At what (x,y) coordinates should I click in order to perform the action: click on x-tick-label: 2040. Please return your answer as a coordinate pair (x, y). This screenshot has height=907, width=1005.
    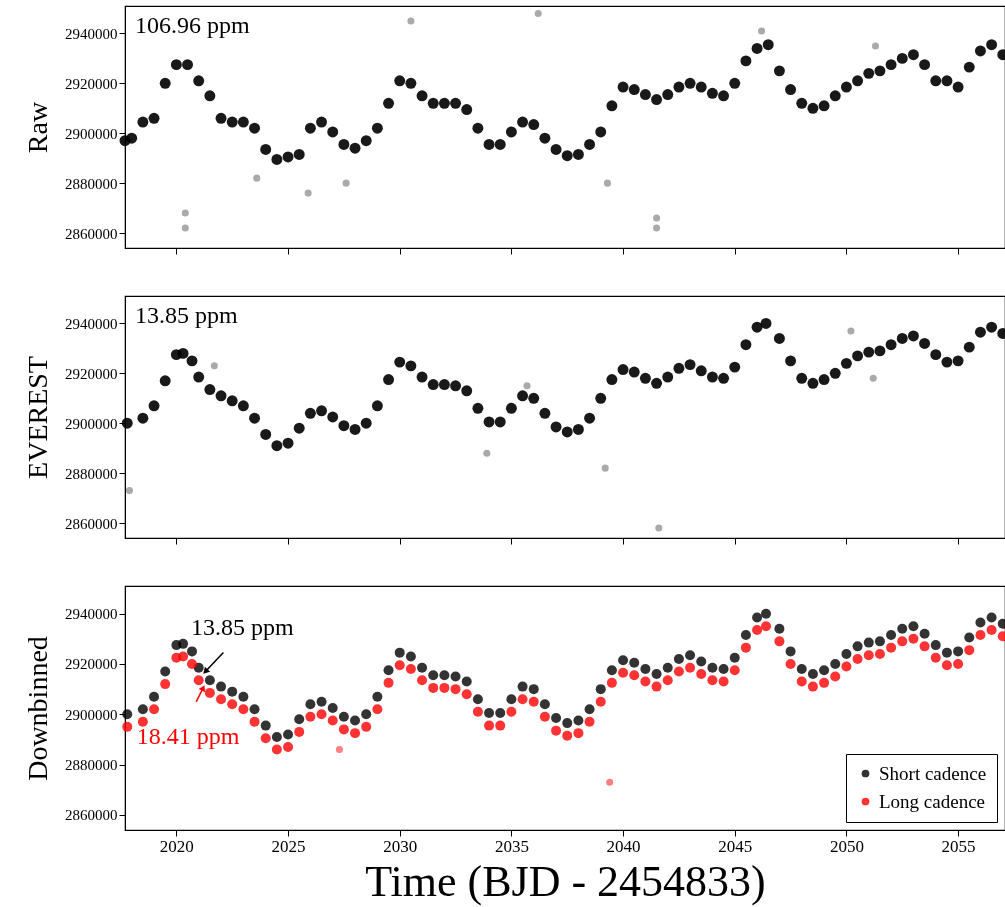
    Looking at the image, I should click on (623, 846).